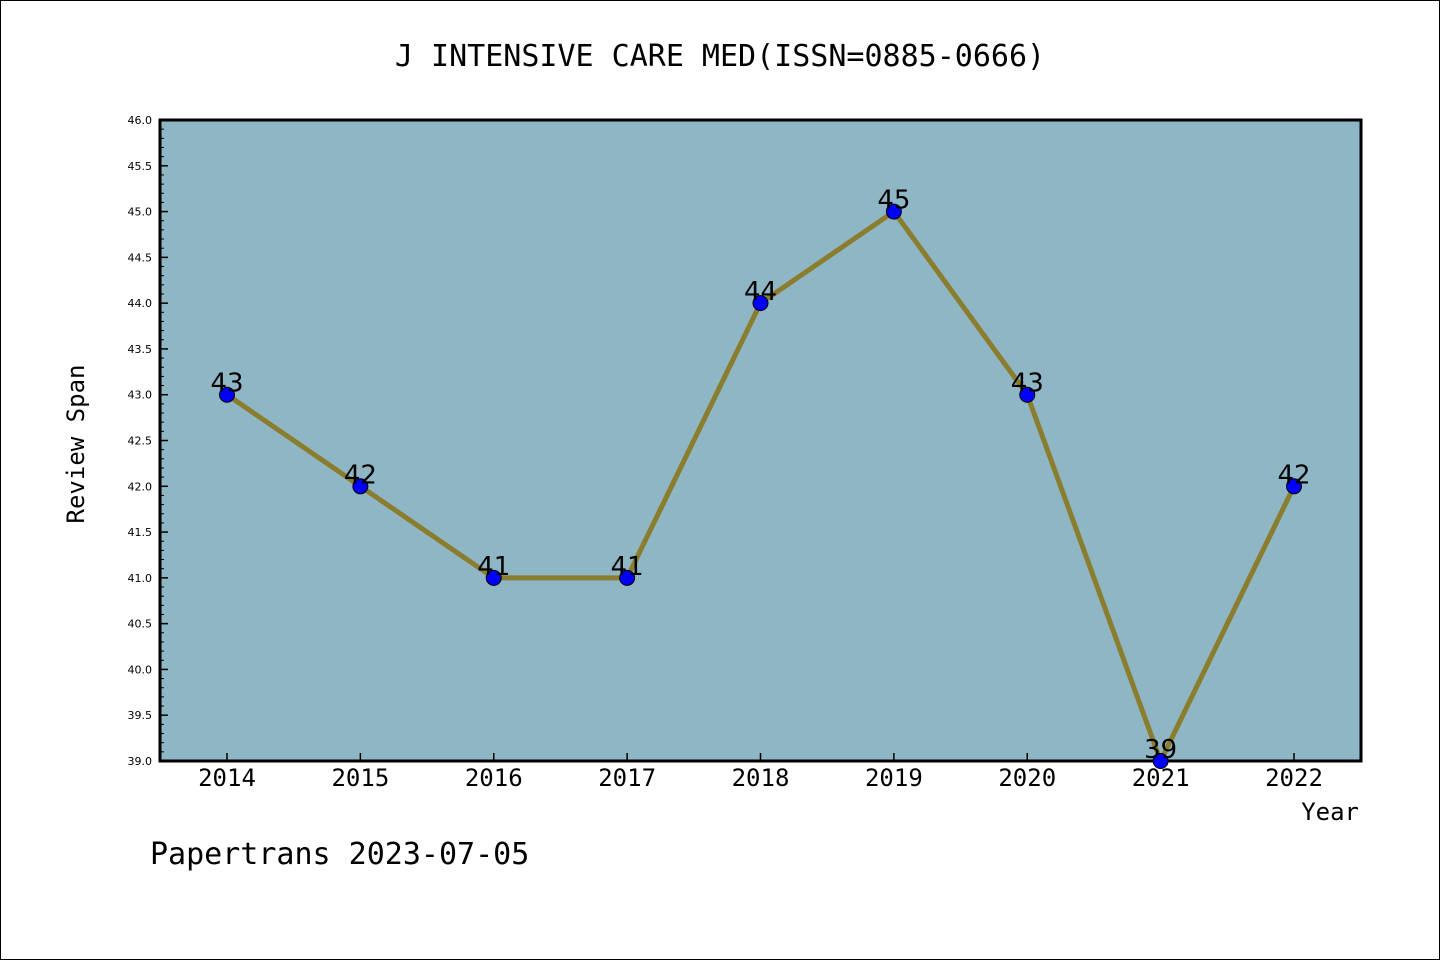  Describe the element at coordinates (140, 486) in the screenshot. I see `y-tick-label: 42.0` at that location.